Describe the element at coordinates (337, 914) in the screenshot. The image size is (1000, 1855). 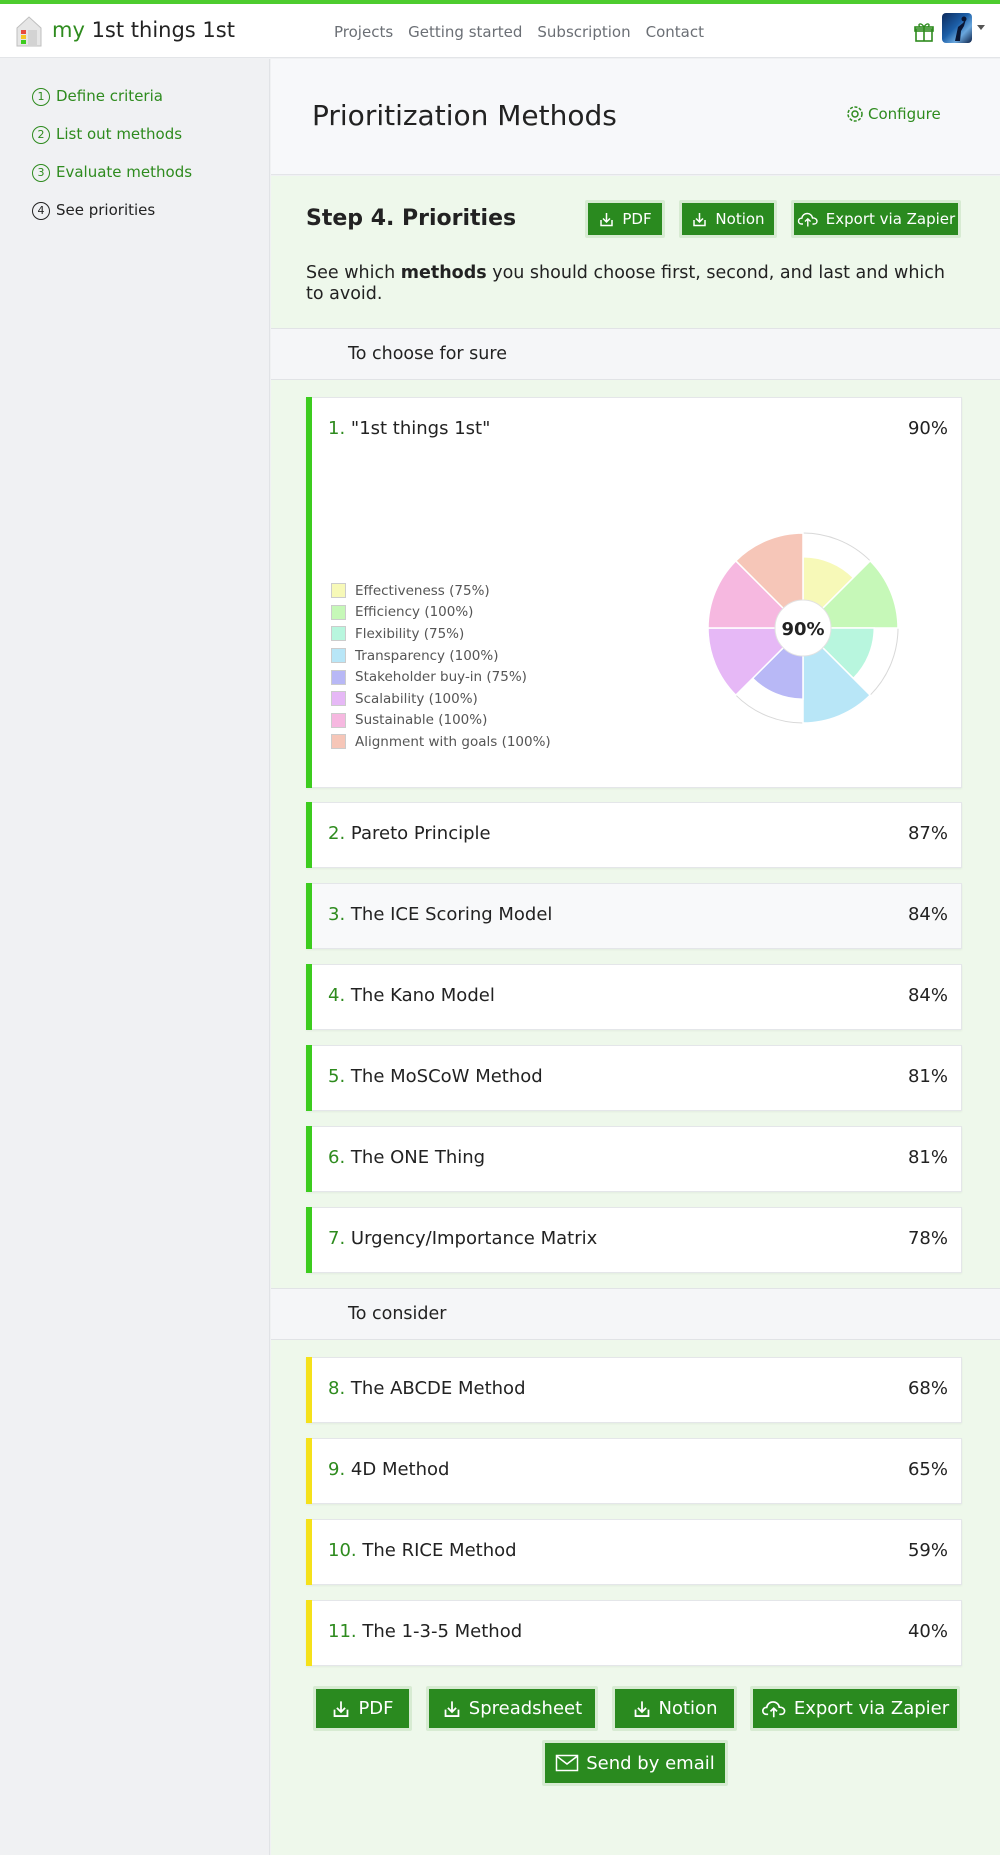
I see `method-rank: 3.` at that location.